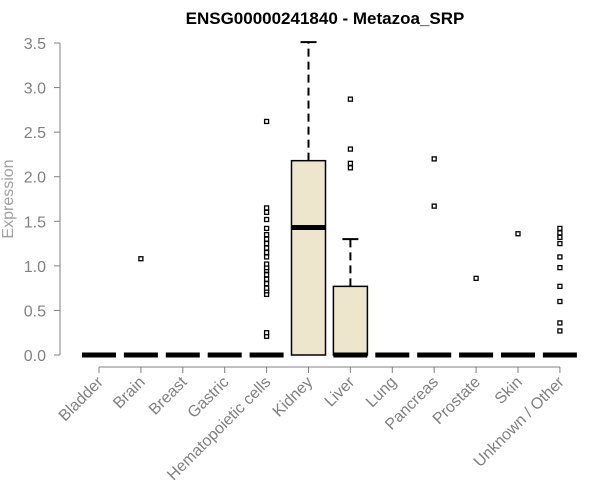 The height and width of the screenshot is (500, 600). What do you see at coordinates (129, 393) in the screenshot?
I see `x-tick-label: Brain` at bounding box center [129, 393].